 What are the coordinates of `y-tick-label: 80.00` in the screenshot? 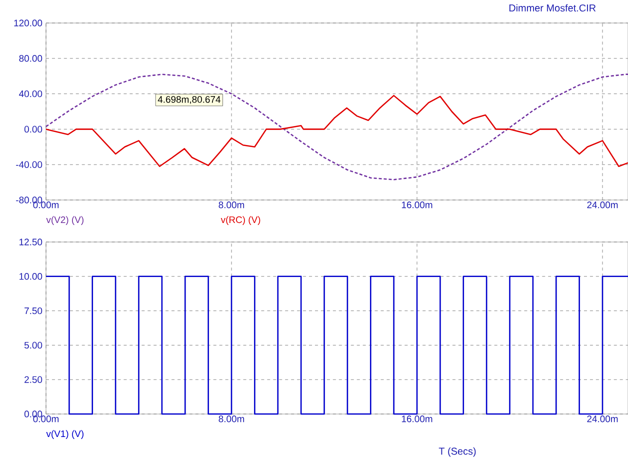 It's located at (30, 58).